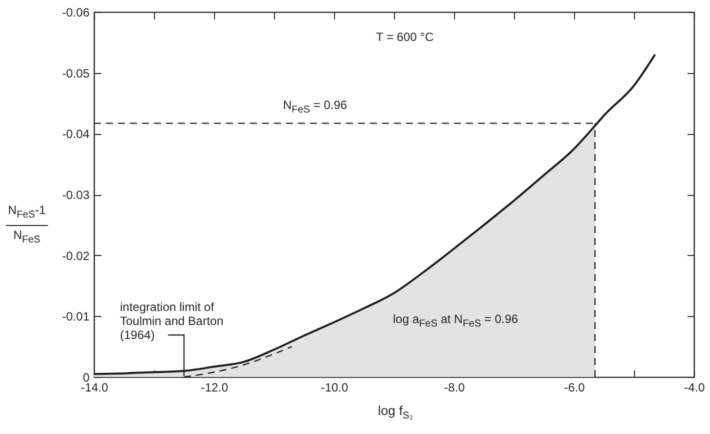 The height and width of the screenshot is (434, 710). What do you see at coordinates (27, 224) in the screenshot?
I see `text: N$_{FeS}$-1 N$_{FeS}$` at bounding box center [27, 224].